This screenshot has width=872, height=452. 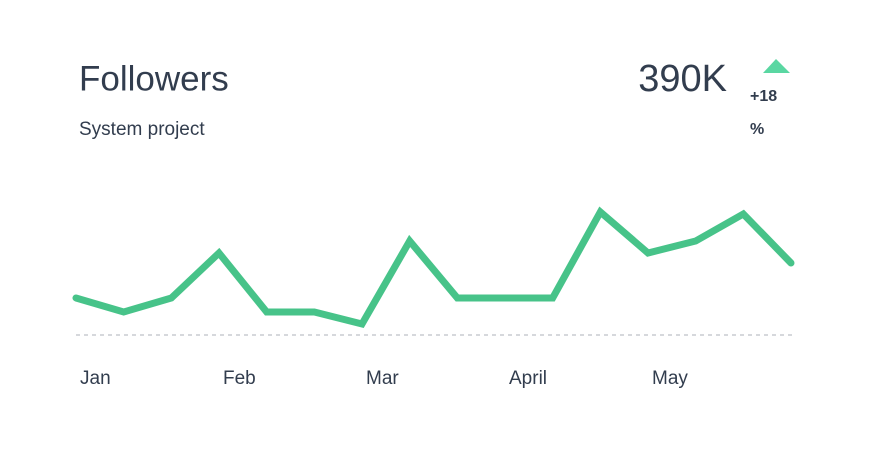 What do you see at coordinates (95, 378) in the screenshot?
I see `x-tick-label: Jan` at bounding box center [95, 378].